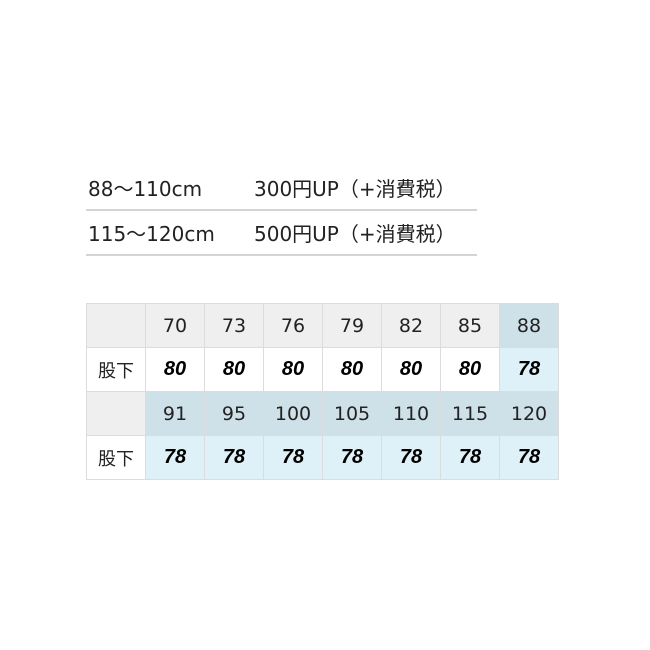 This screenshot has height=650, width=650. Describe the element at coordinates (293, 325) in the screenshot. I see `size-cell: 76` at that location.